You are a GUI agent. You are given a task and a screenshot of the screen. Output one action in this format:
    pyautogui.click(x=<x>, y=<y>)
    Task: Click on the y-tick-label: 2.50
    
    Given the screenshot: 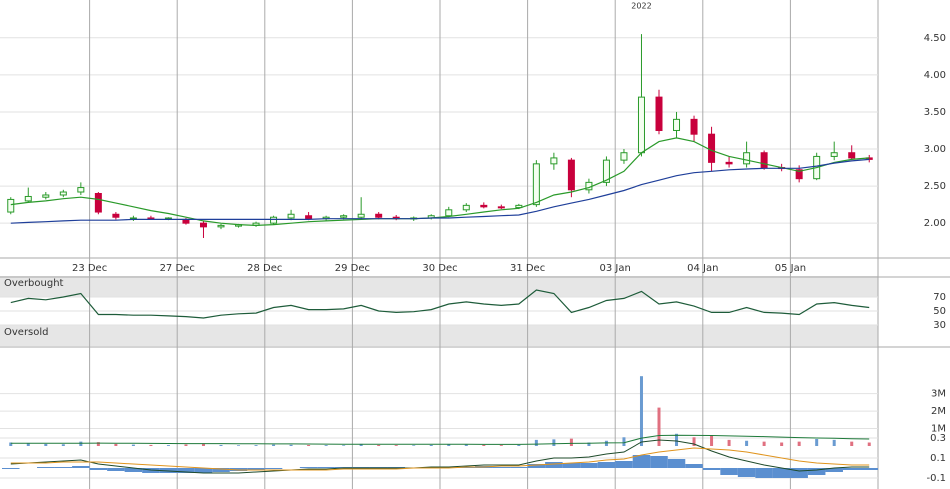 What is the action you would take?
    pyautogui.click(x=935, y=186)
    